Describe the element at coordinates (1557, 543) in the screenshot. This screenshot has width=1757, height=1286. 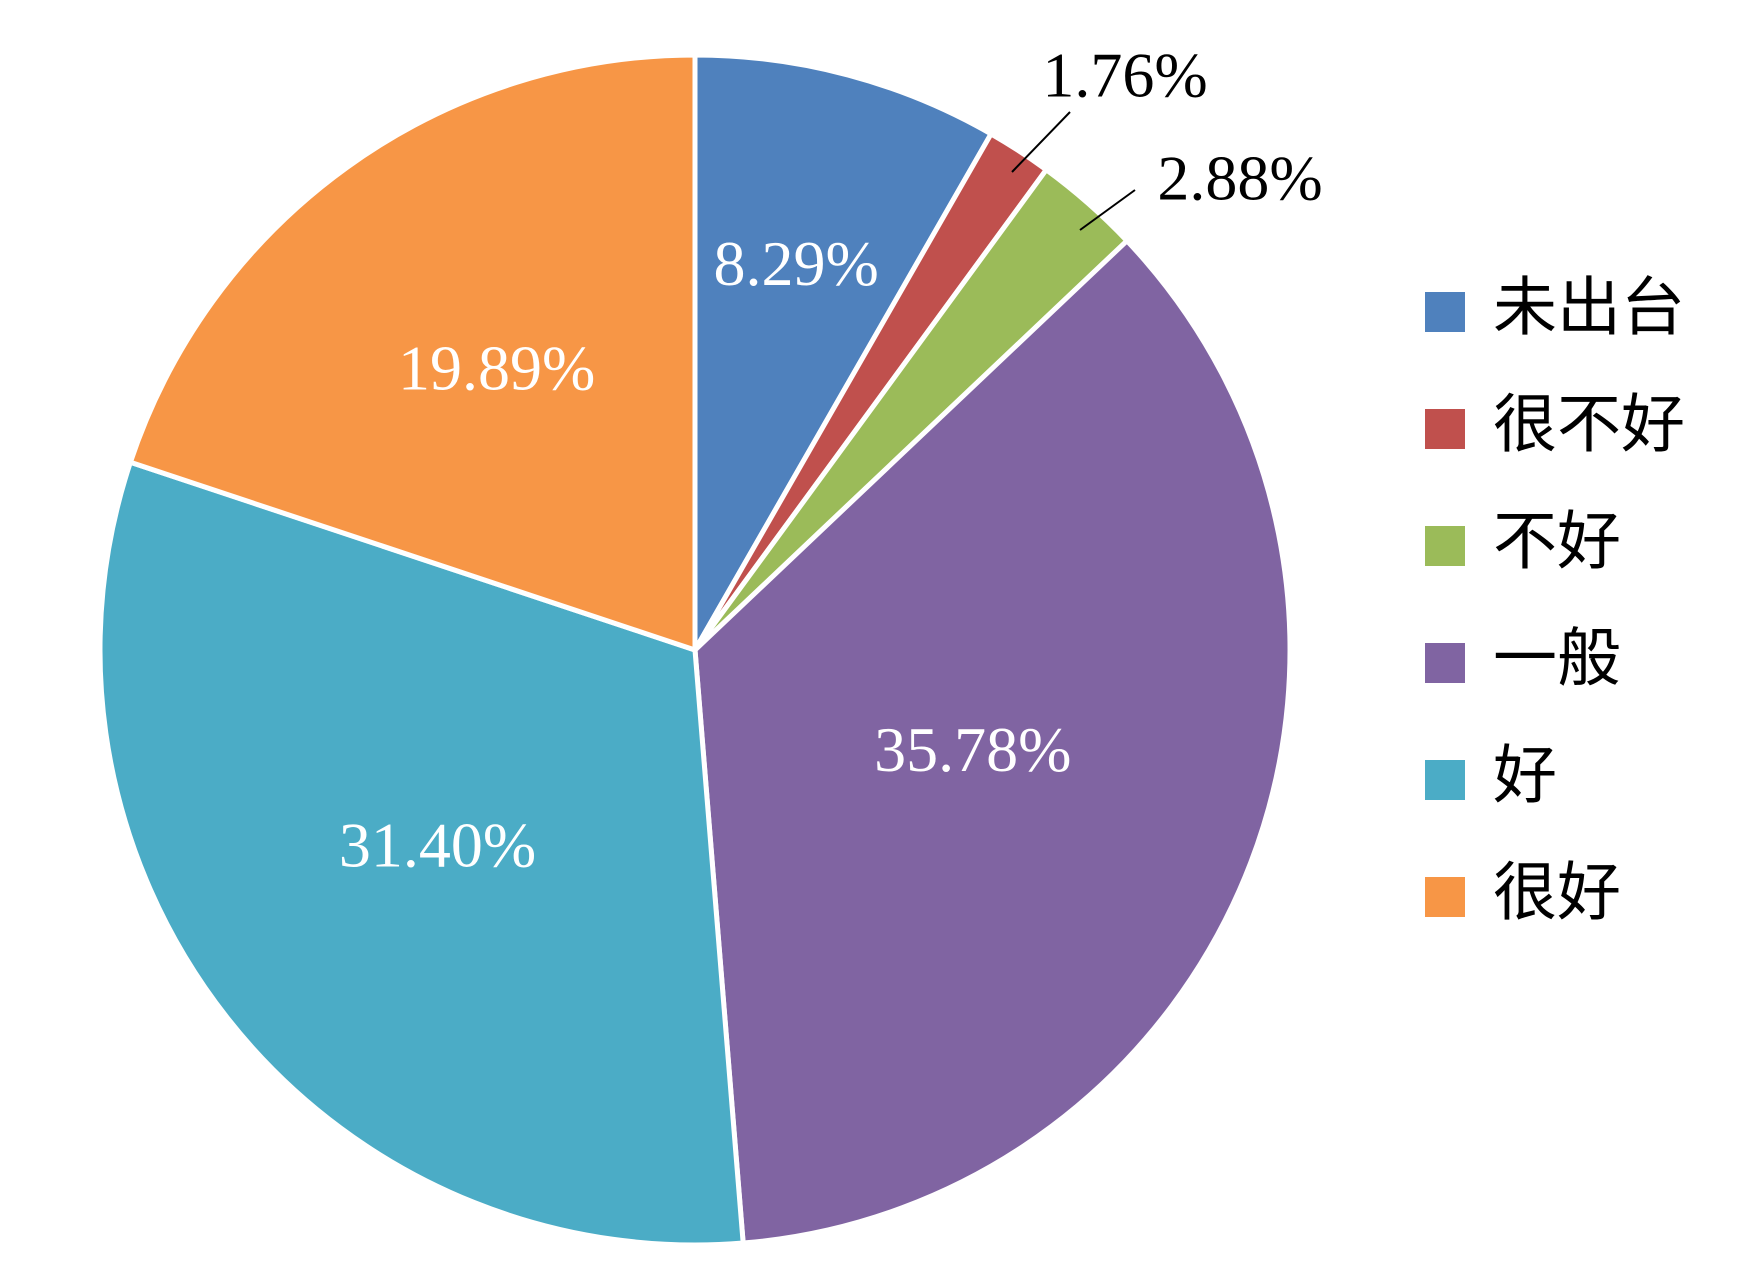
I see `legend-label-3: 不好` at that location.